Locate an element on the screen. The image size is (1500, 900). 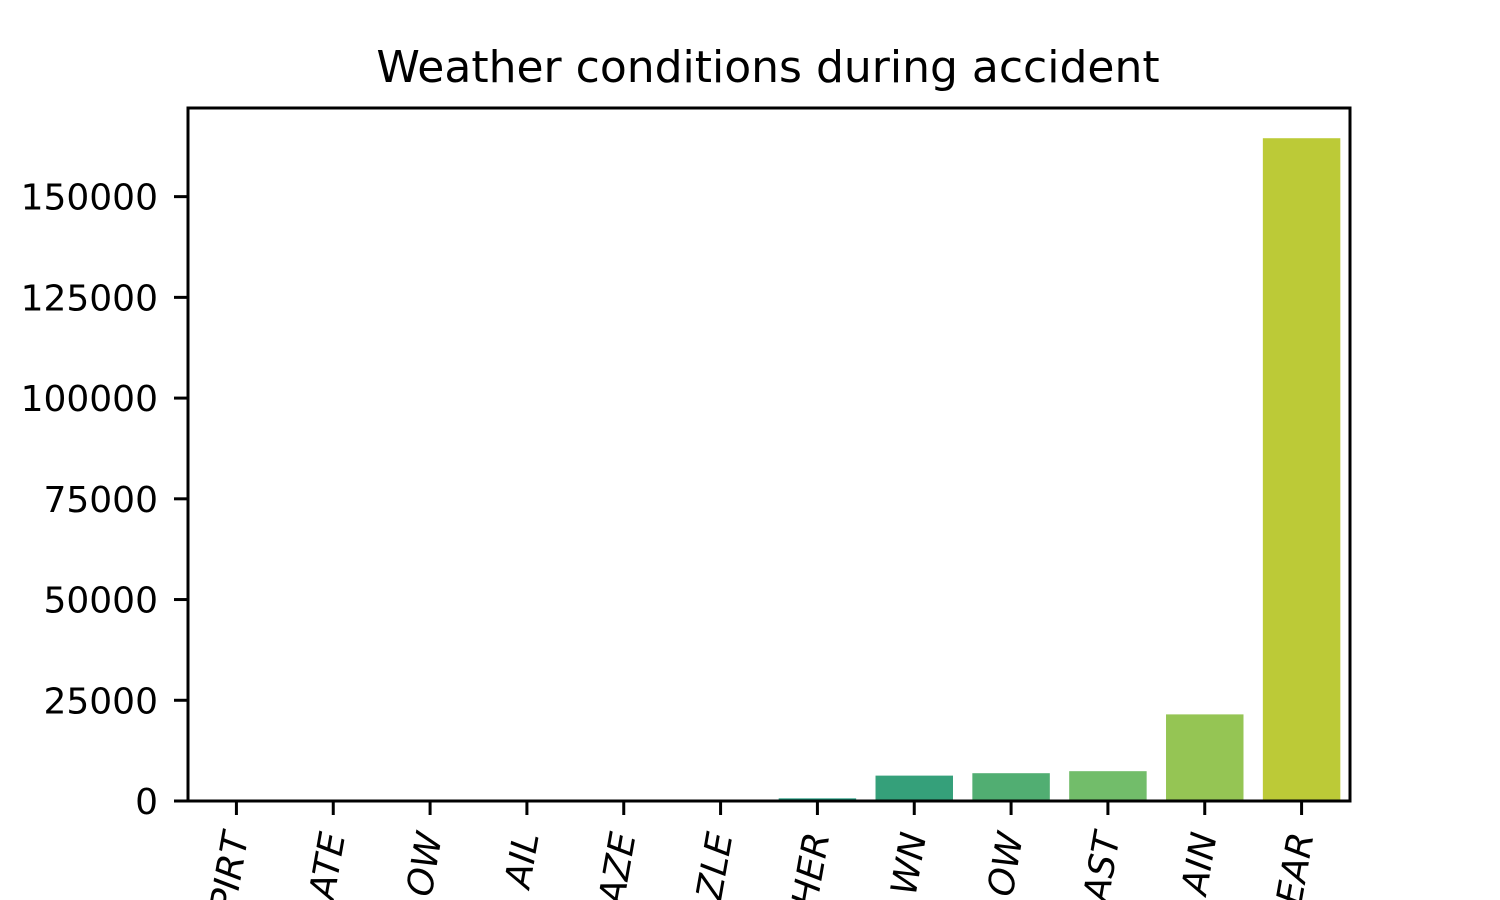
x-tick-label: AZE is located at coordinates (617, 864).